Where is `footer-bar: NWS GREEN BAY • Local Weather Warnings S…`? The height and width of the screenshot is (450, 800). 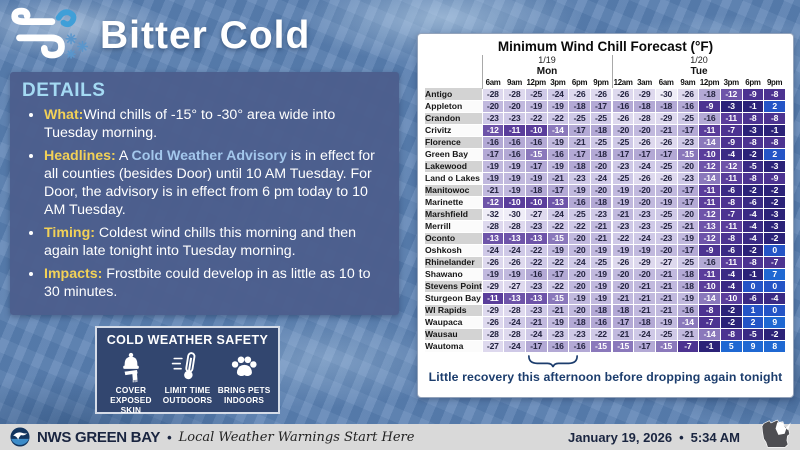 footer-bar: NWS GREEN BAY • Local Weather Warnings S… is located at coordinates (400, 434).